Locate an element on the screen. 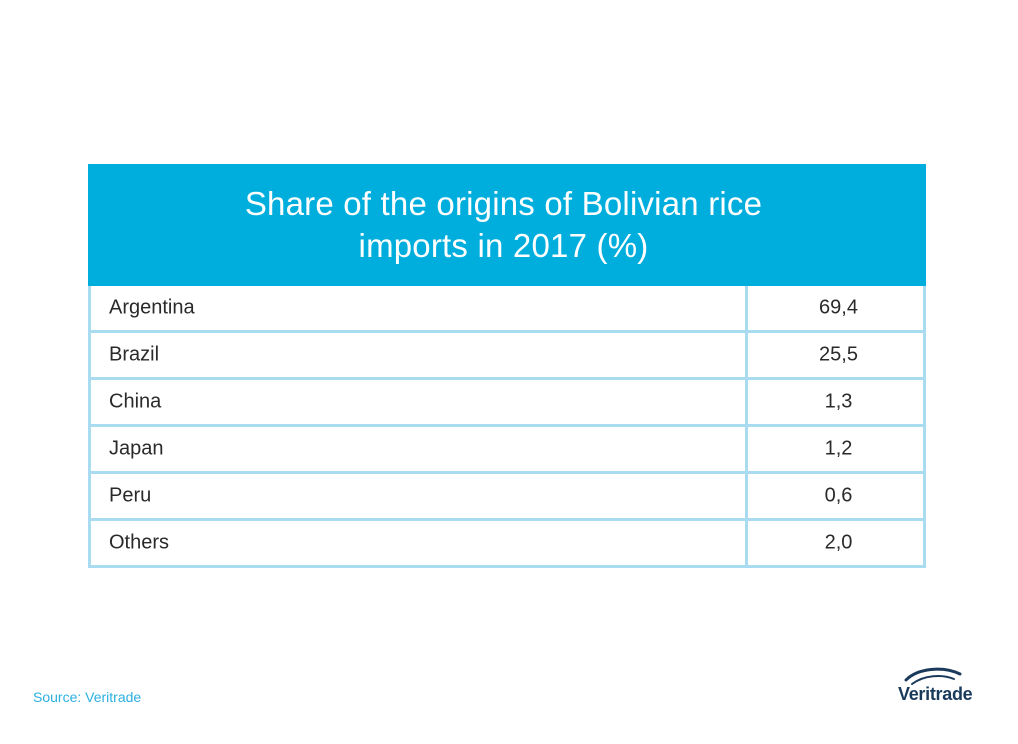  country-cell: Others is located at coordinates (139, 542).